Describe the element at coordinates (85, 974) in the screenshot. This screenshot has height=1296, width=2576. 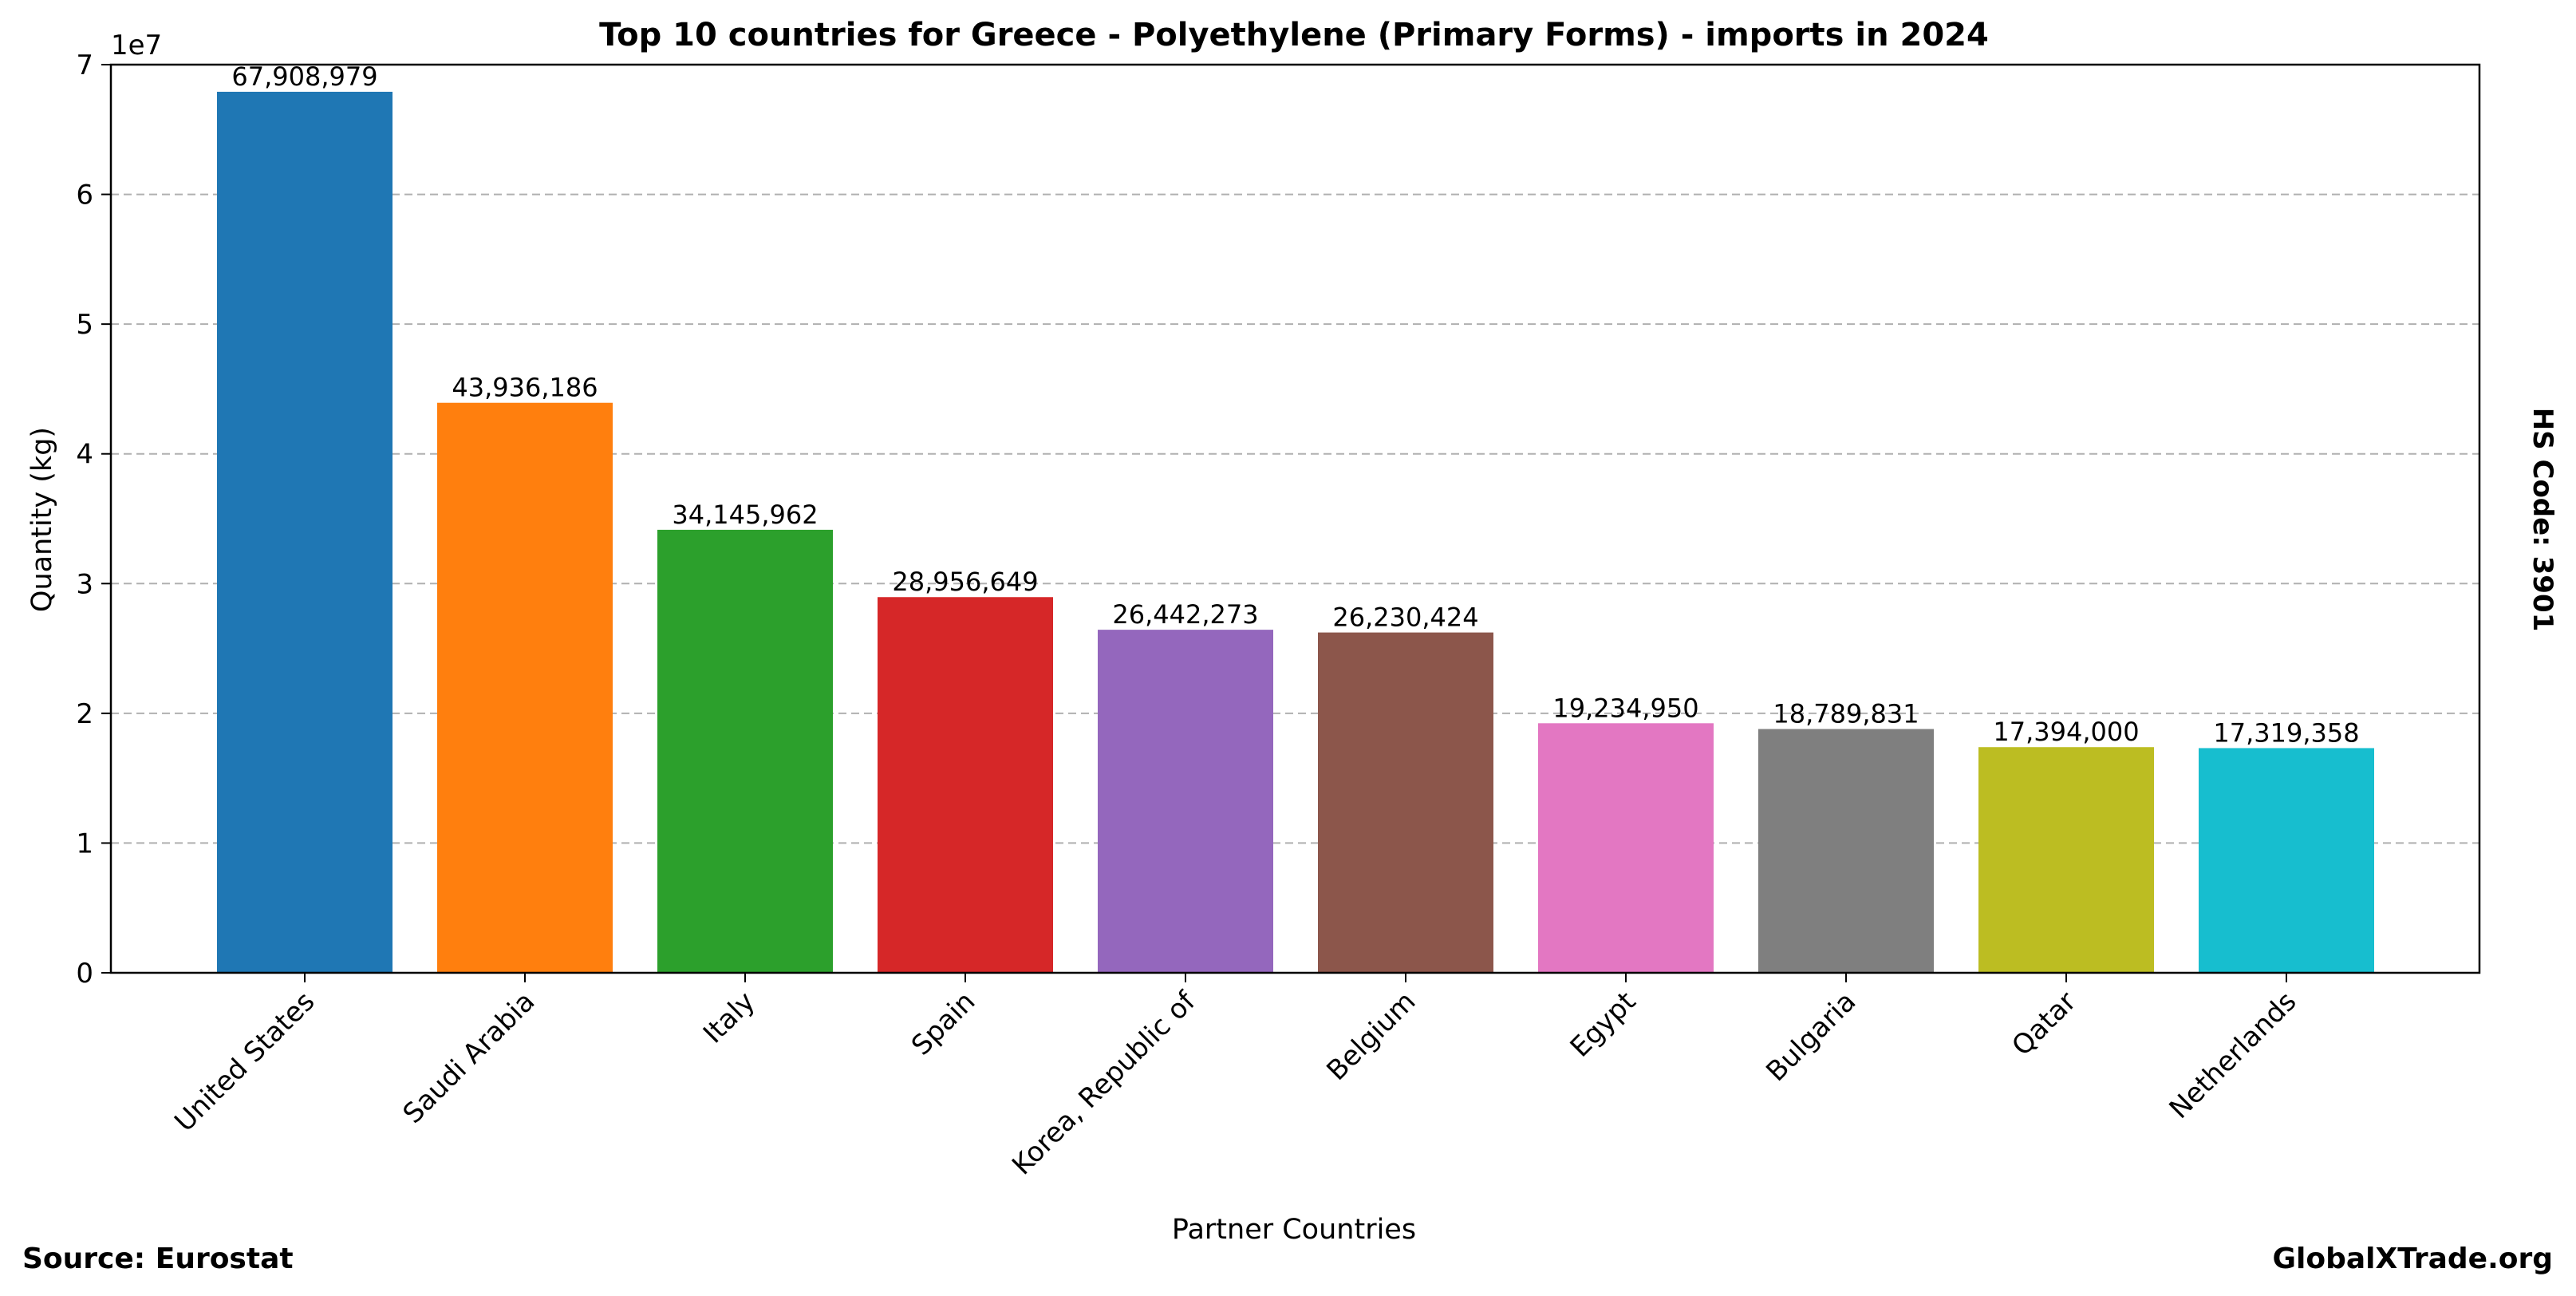
I see `y-tick-label: 0` at that location.